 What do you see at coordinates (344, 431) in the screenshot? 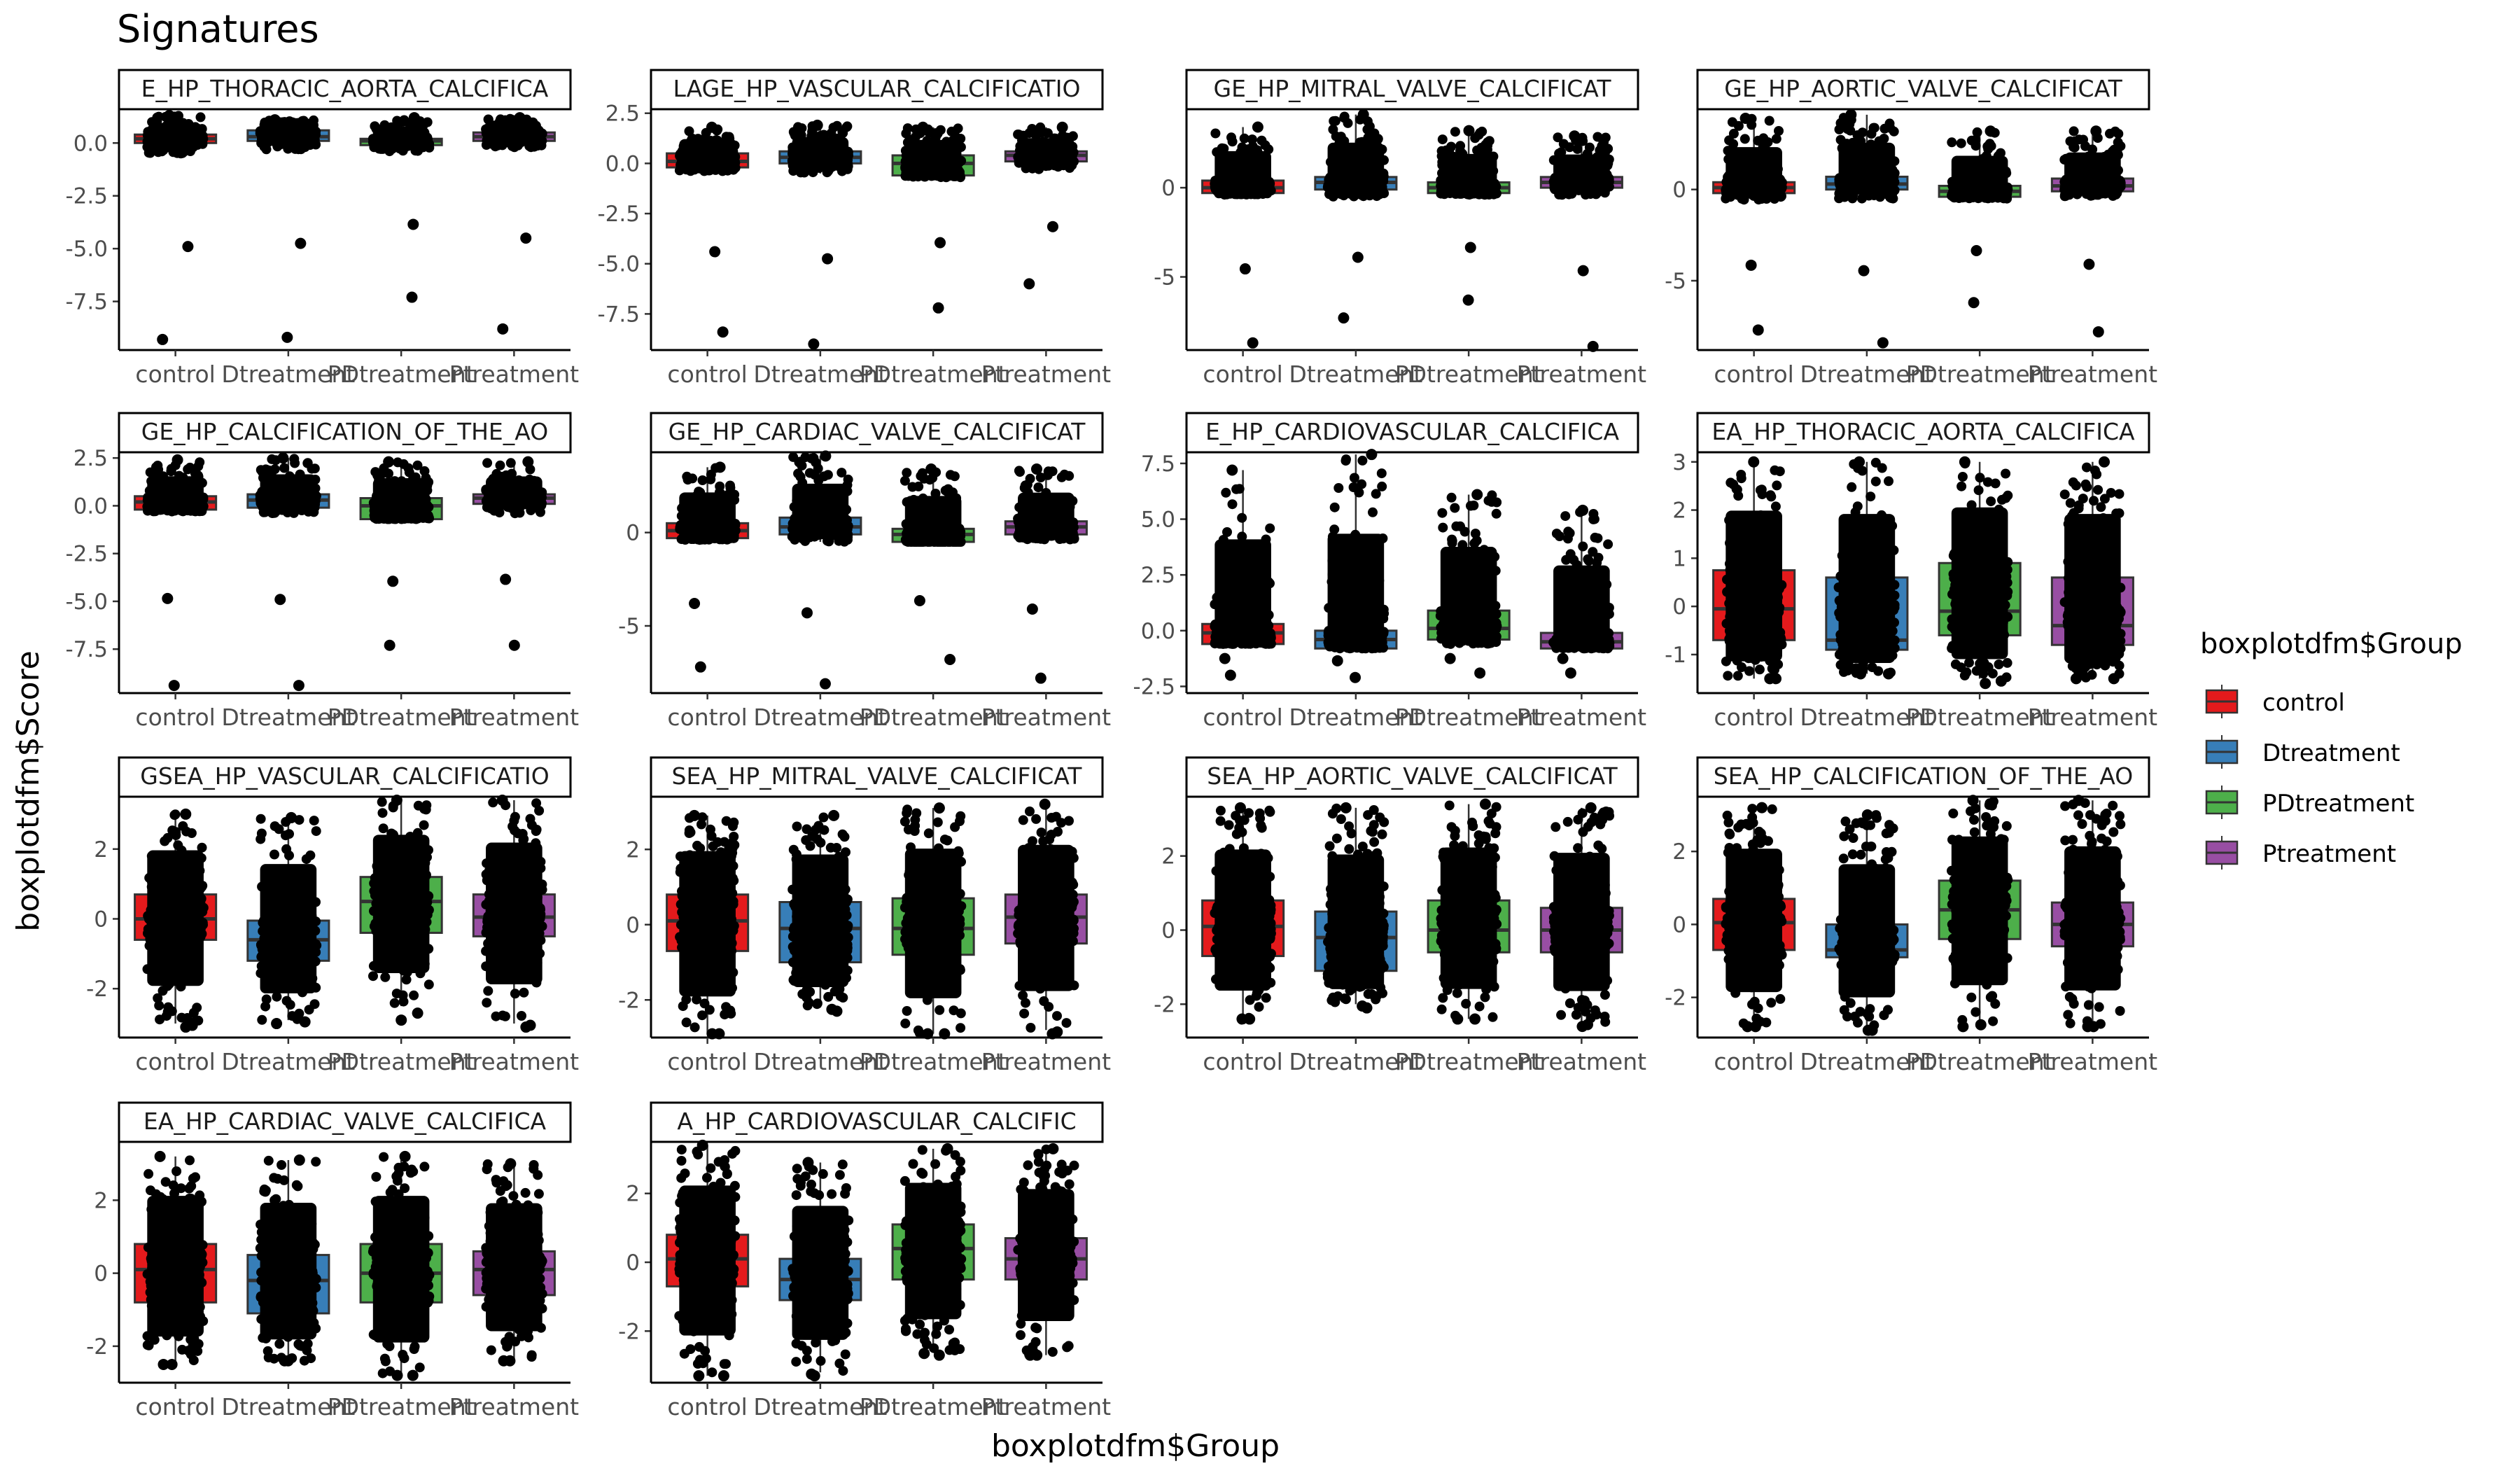
I see `facet-strip-label: GE_HP_CALCIFICATION_OF_THE_AO` at bounding box center [344, 431].